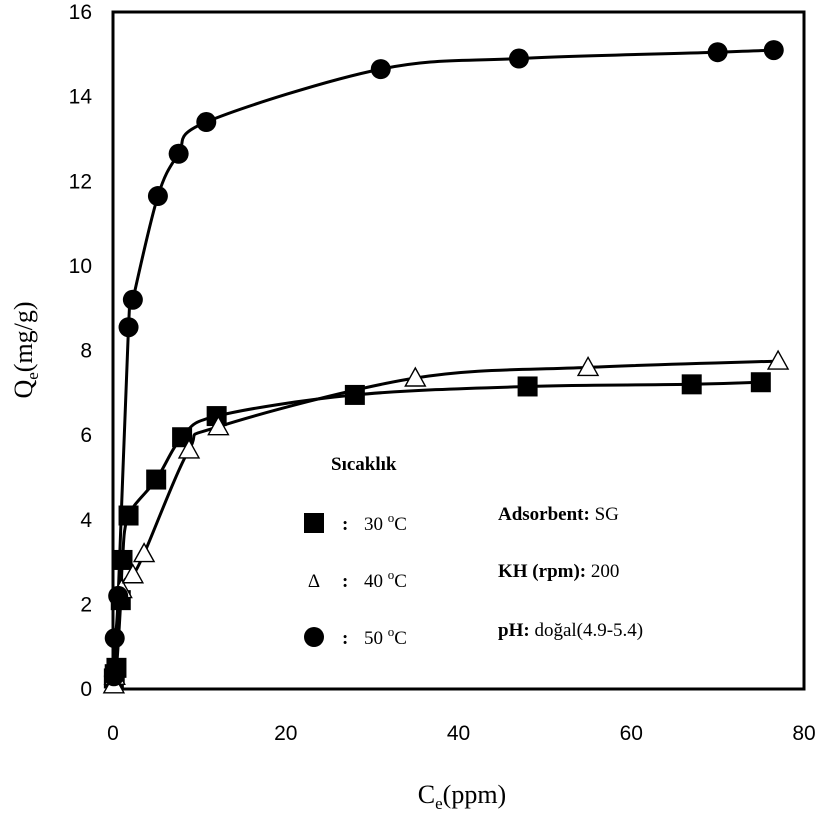  What do you see at coordinates (80, 12) in the screenshot?
I see `y-tick-label: 16` at bounding box center [80, 12].